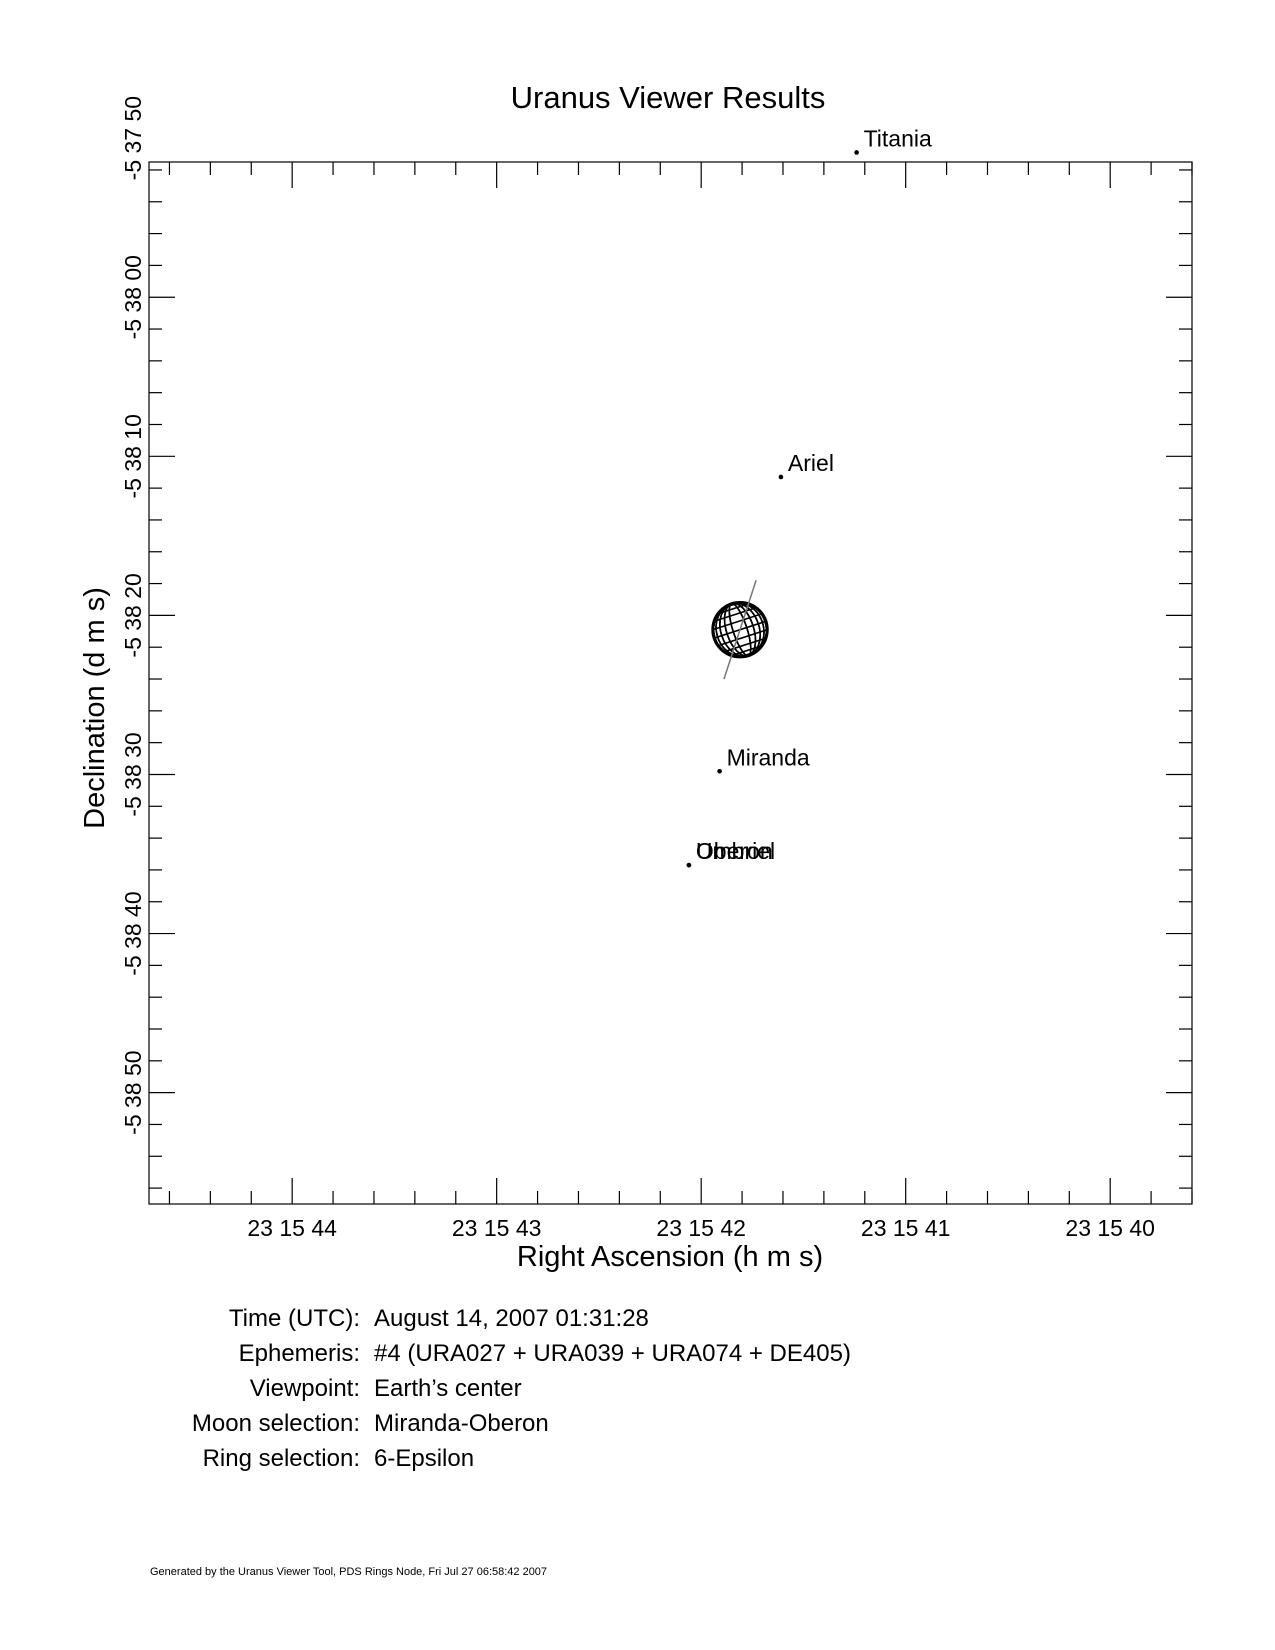 This screenshot has height=1650, width=1275. I want to click on y-tick-label: -5 38 10, so click(133, 456).